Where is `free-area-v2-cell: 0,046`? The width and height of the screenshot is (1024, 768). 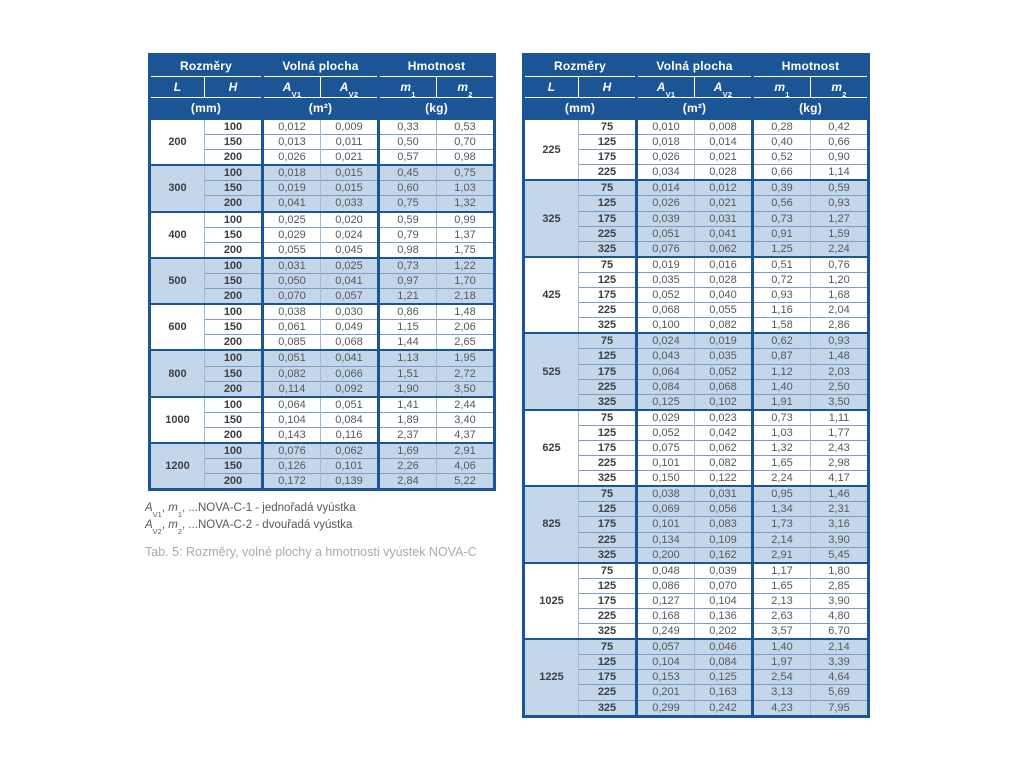 free-area-v2-cell: 0,046 is located at coordinates (723, 646).